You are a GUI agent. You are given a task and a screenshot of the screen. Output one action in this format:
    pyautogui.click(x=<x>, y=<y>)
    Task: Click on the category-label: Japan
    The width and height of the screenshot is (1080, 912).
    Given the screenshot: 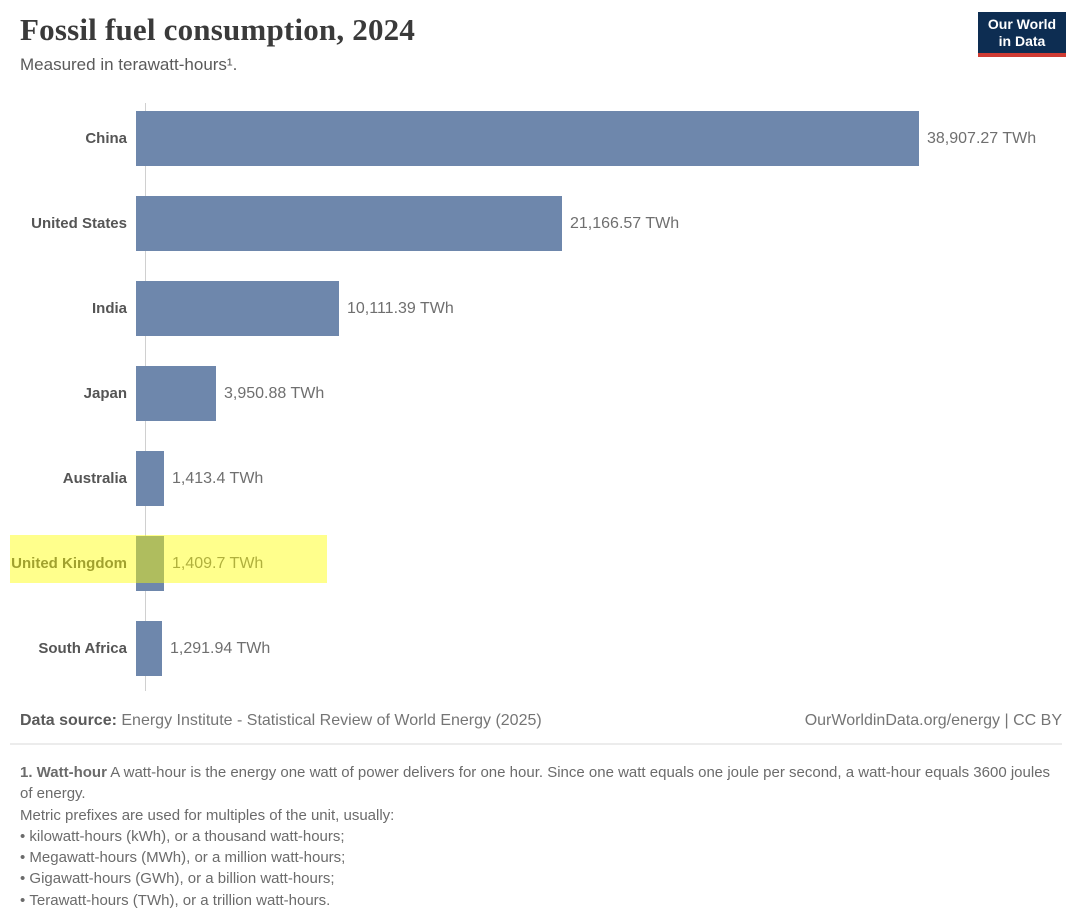 What is the action you would take?
    pyautogui.click(x=105, y=393)
    